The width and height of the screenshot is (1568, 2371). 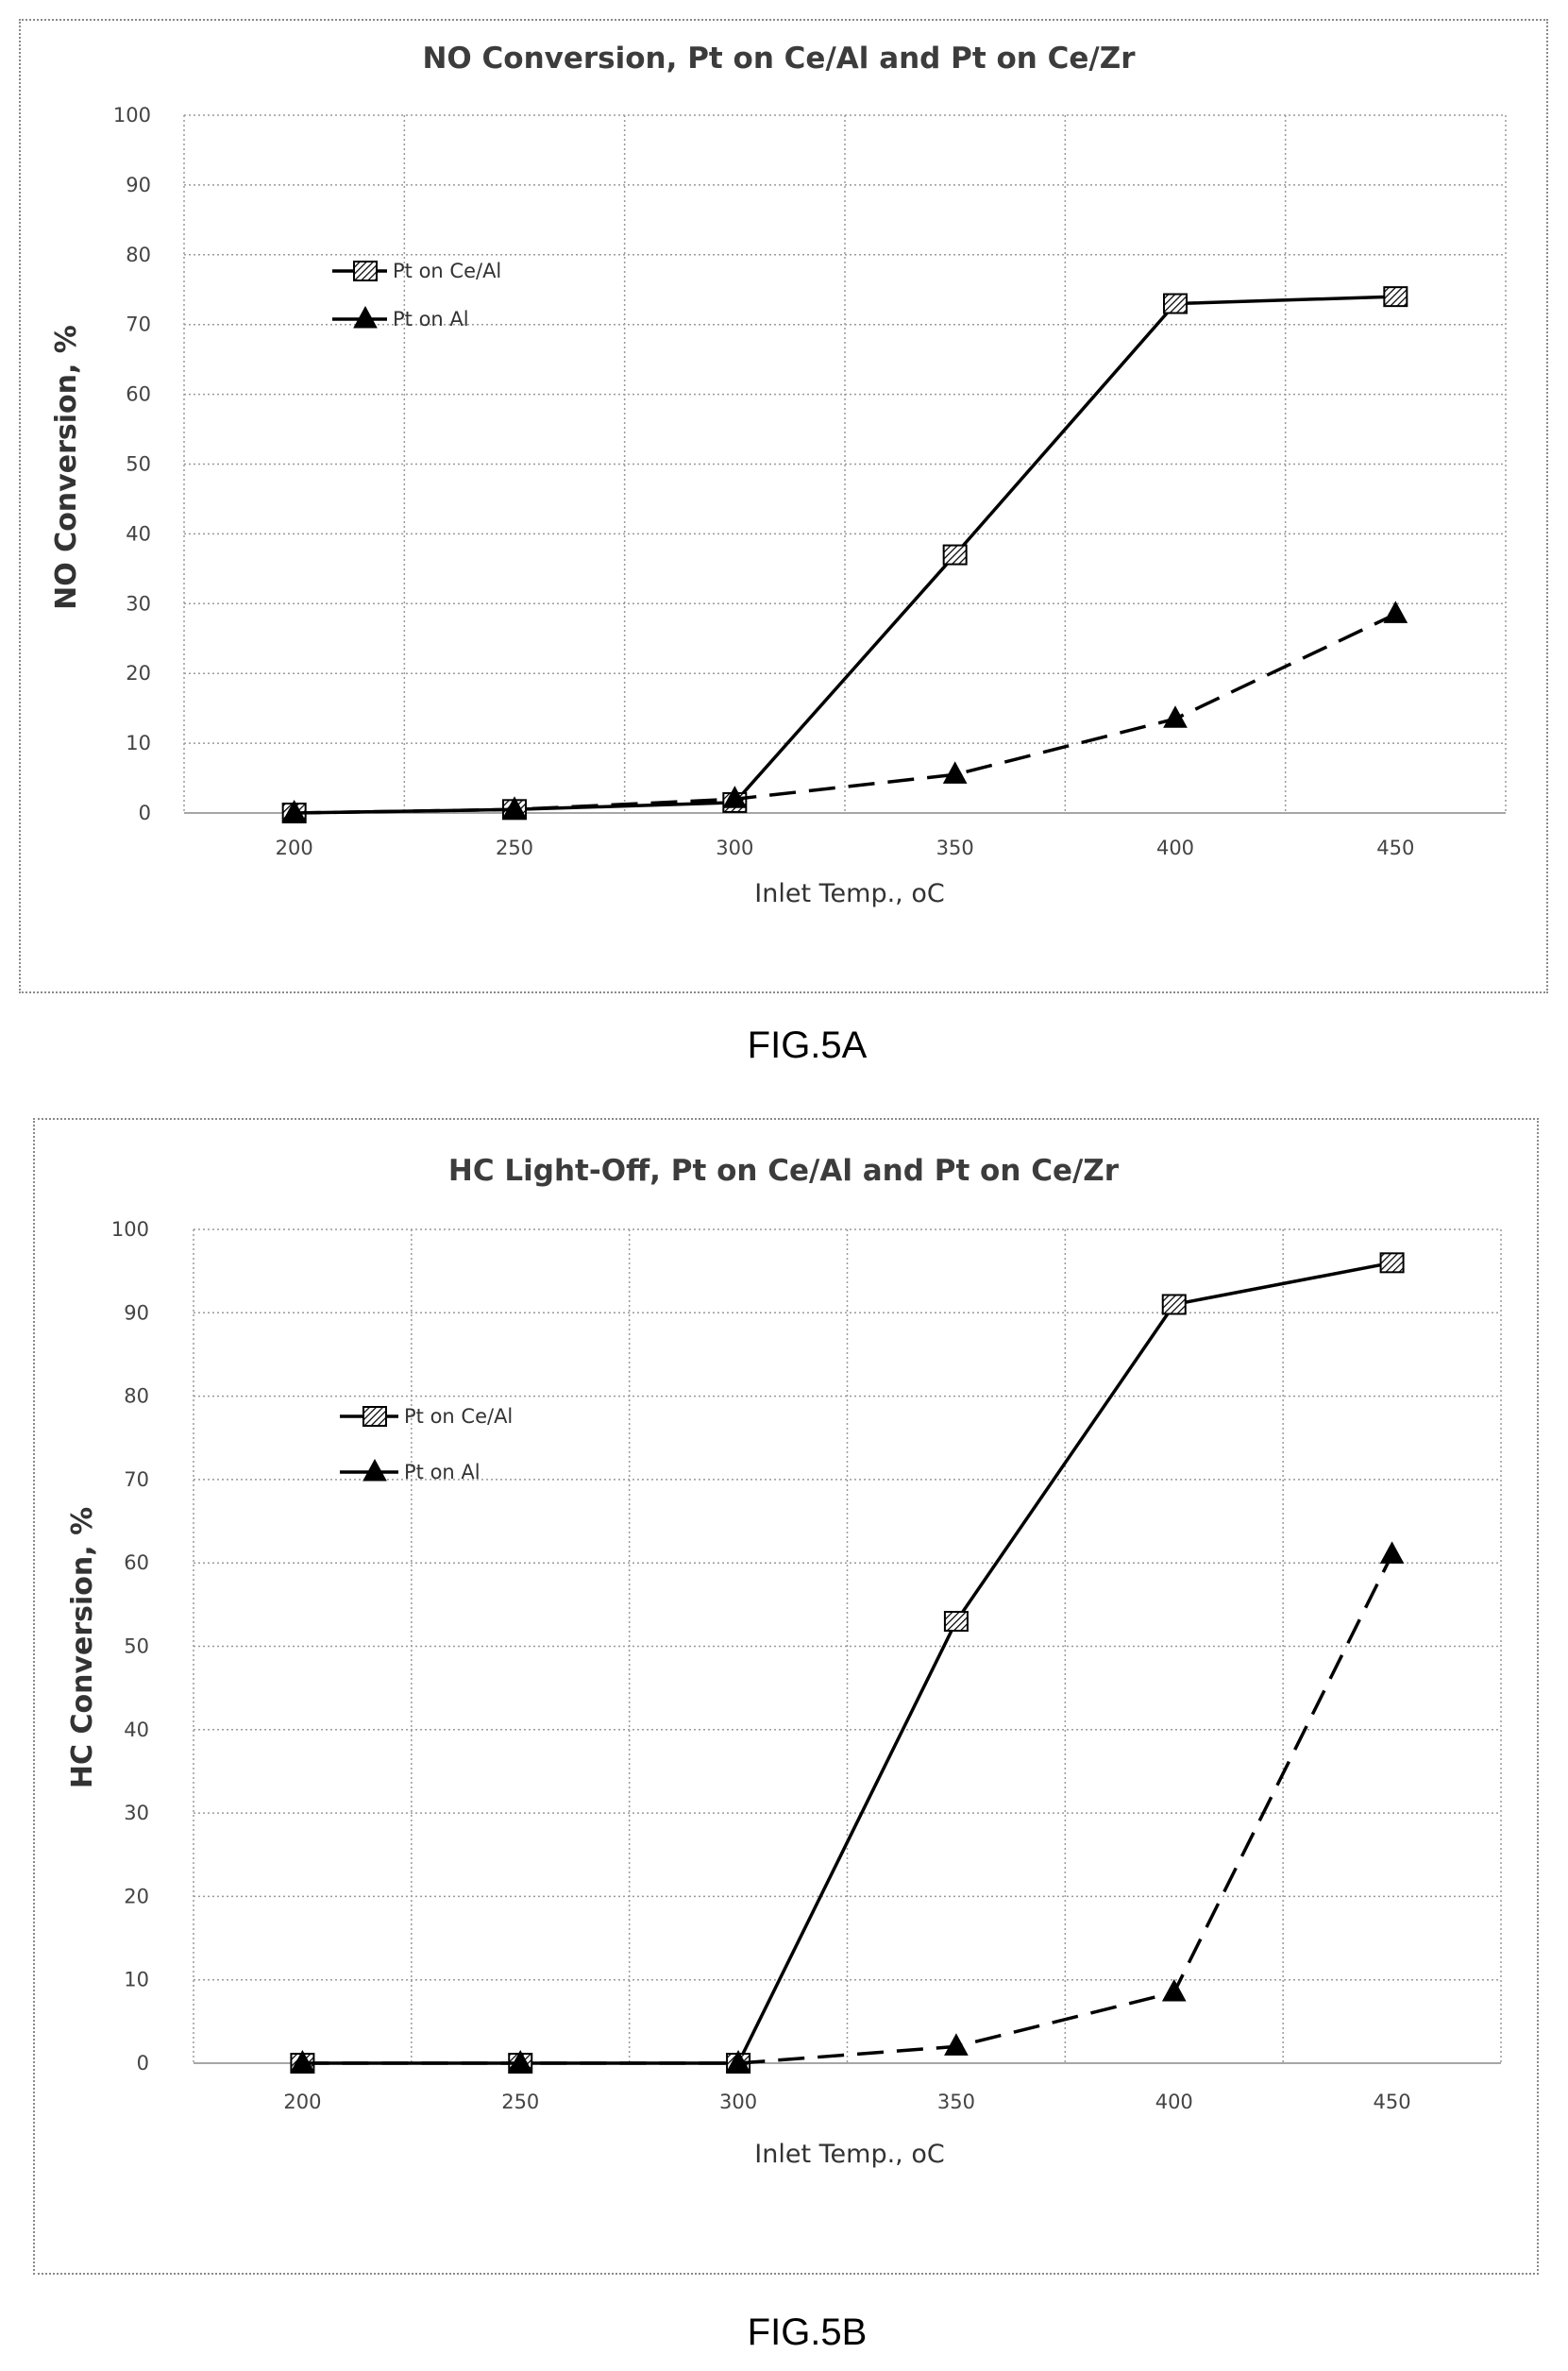 What do you see at coordinates (807, 2332) in the screenshot?
I see `figure-caption-b: FIG.5B` at bounding box center [807, 2332].